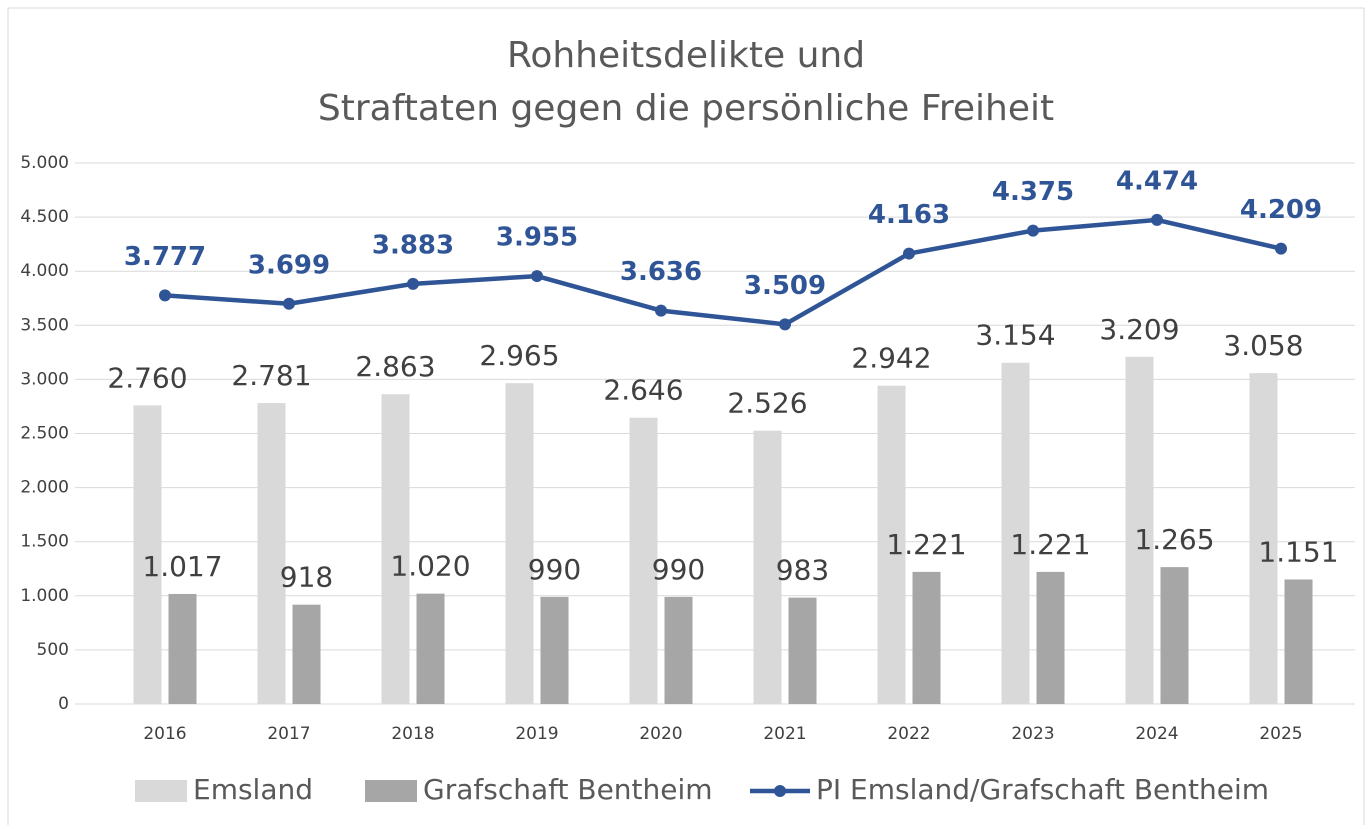 Image resolution: width=1372 pixels, height=829 pixels. I want to click on data-label: 2.646, so click(643, 390).